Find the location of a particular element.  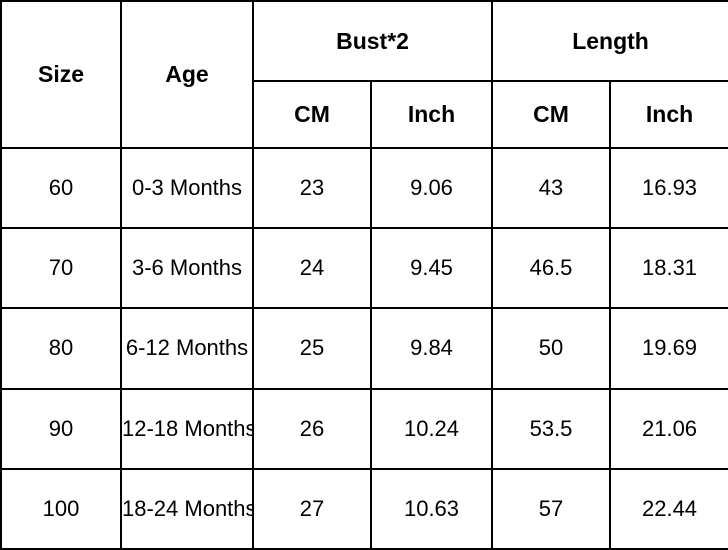

cell-bust-inch: 10.63 is located at coordinates (431, 508).